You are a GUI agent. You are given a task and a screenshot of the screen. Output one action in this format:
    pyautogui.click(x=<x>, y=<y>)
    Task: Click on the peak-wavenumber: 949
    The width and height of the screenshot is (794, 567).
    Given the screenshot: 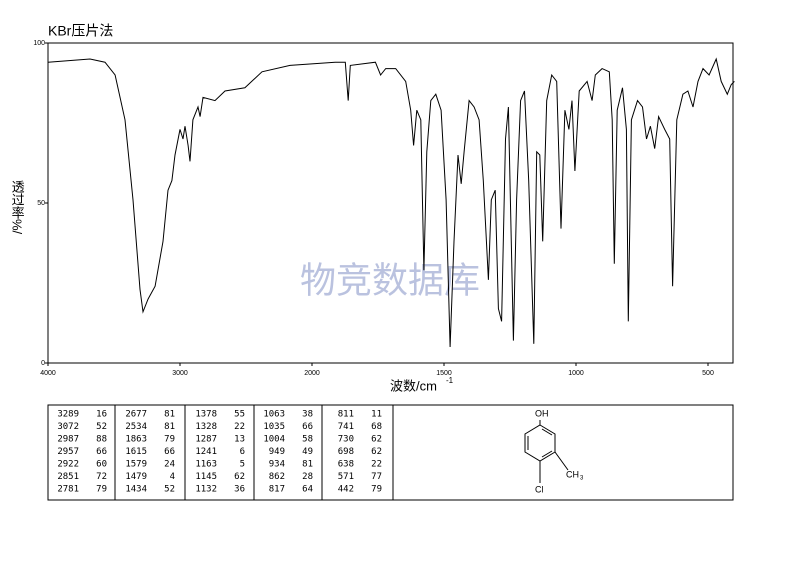 What is the action you would take?
    pyautogui.click(x=277, y=452)
    